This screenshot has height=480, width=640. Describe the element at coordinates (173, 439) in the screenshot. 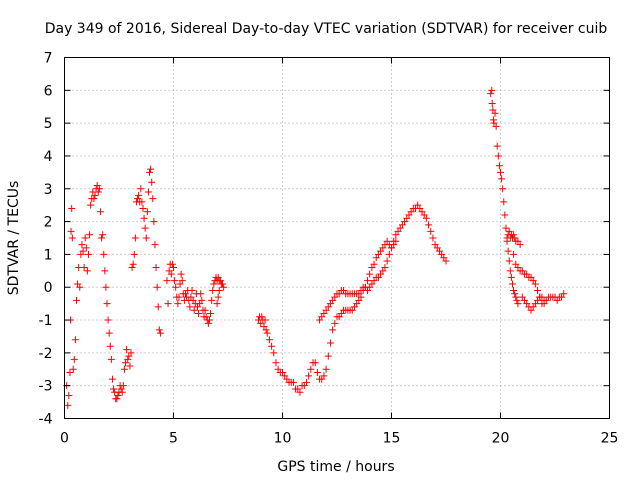

I see `x-tick-label: 5` at that location.